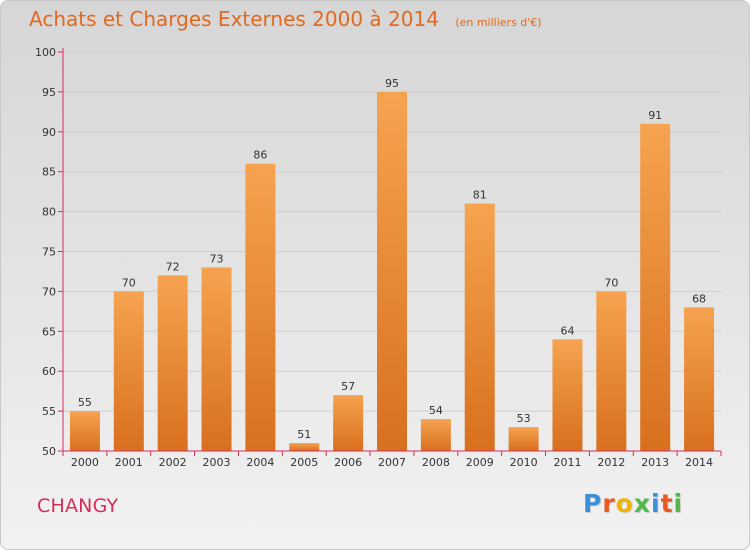 The image size is (750, 550). Describe the element at coordinates (655, 115) in the screenshot. I see `data-label: 91` at that location.